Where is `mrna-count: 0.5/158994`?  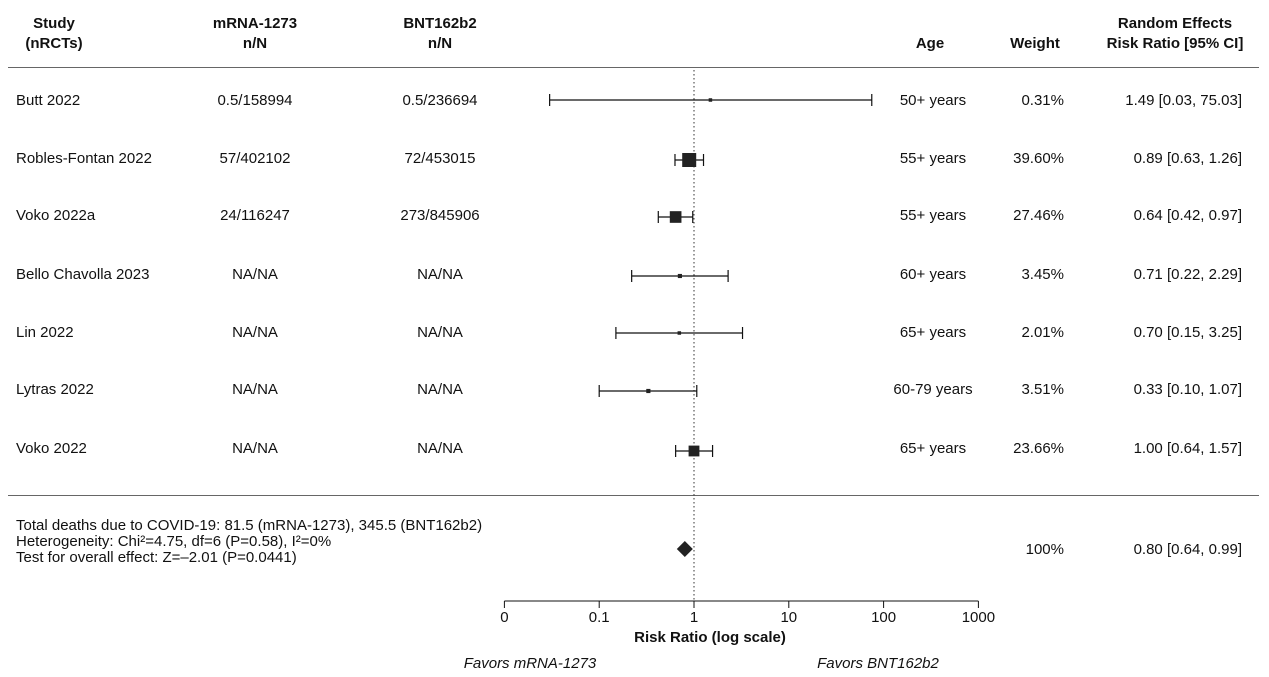 mrna-count: 0.5/158994 is located at coordinates (255, 100).